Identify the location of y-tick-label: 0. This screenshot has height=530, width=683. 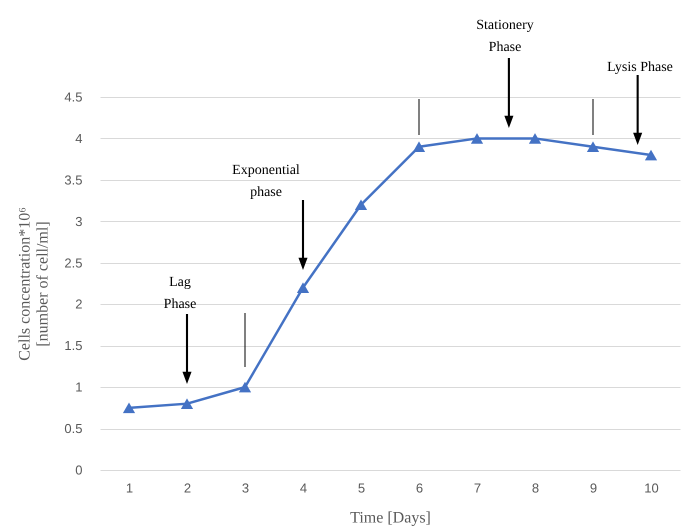
(78, 470).